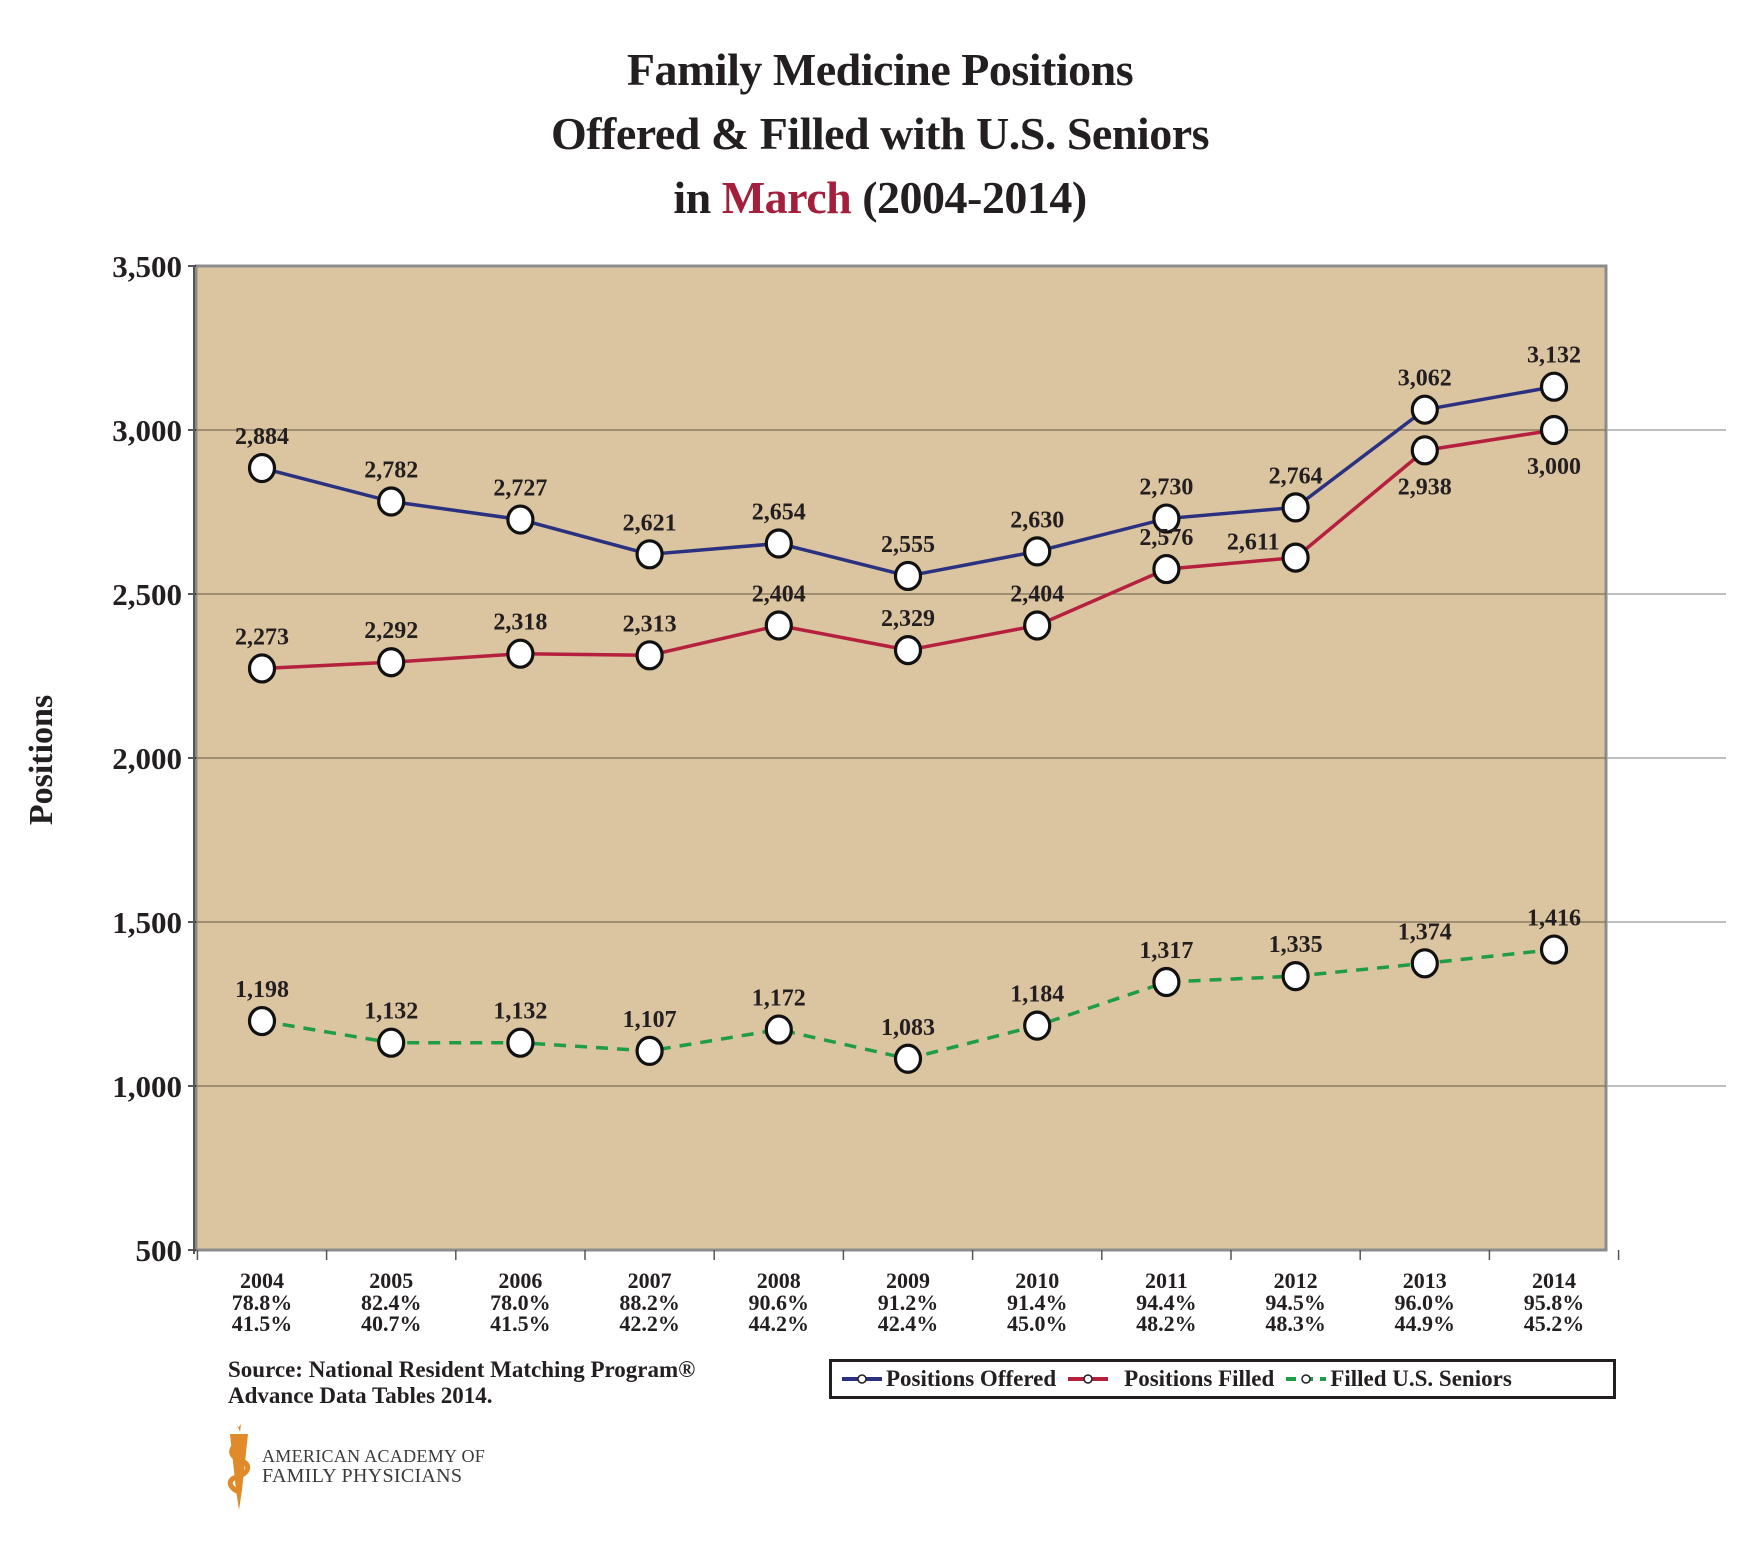  Describe the element at coordinates (1554, 1280) in the screenshot. I see `x-tick-label: 2014` at that location.